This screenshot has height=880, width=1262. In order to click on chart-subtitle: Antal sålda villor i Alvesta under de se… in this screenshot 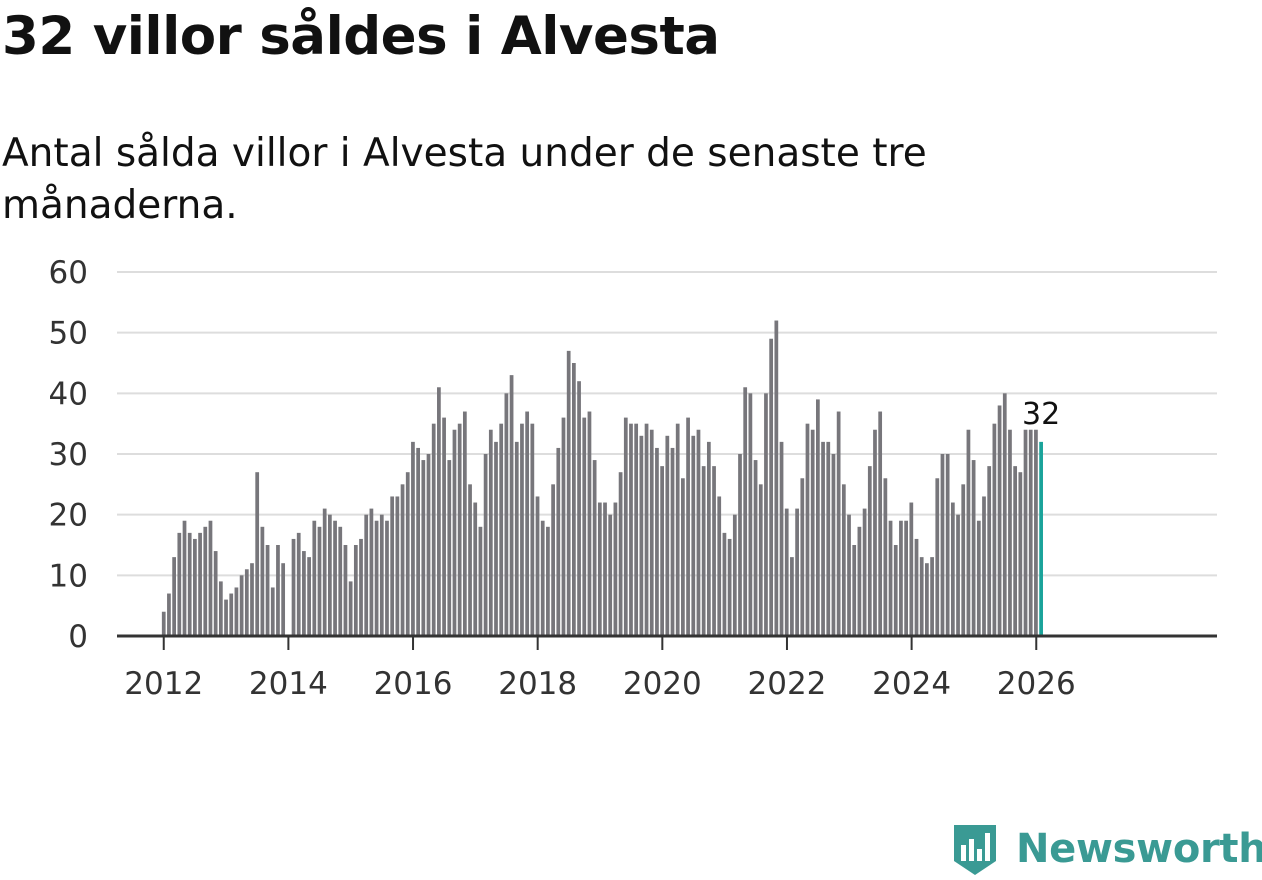, I will do `click(464, 179)`.